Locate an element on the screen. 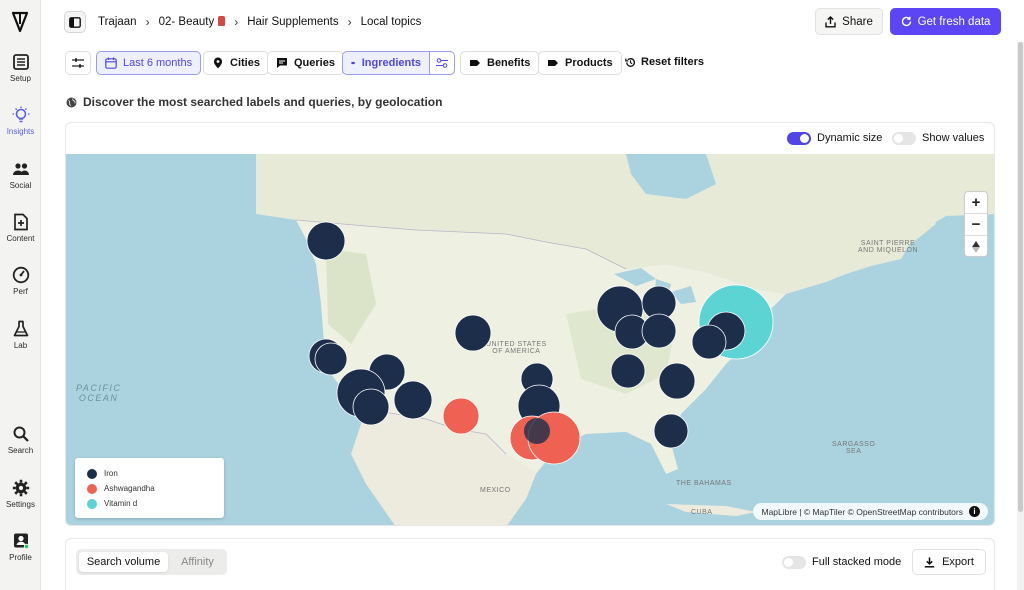 This screenshot has width=1024, height=590. sidebar-item-social: Social is located at coordinates (20, 175).